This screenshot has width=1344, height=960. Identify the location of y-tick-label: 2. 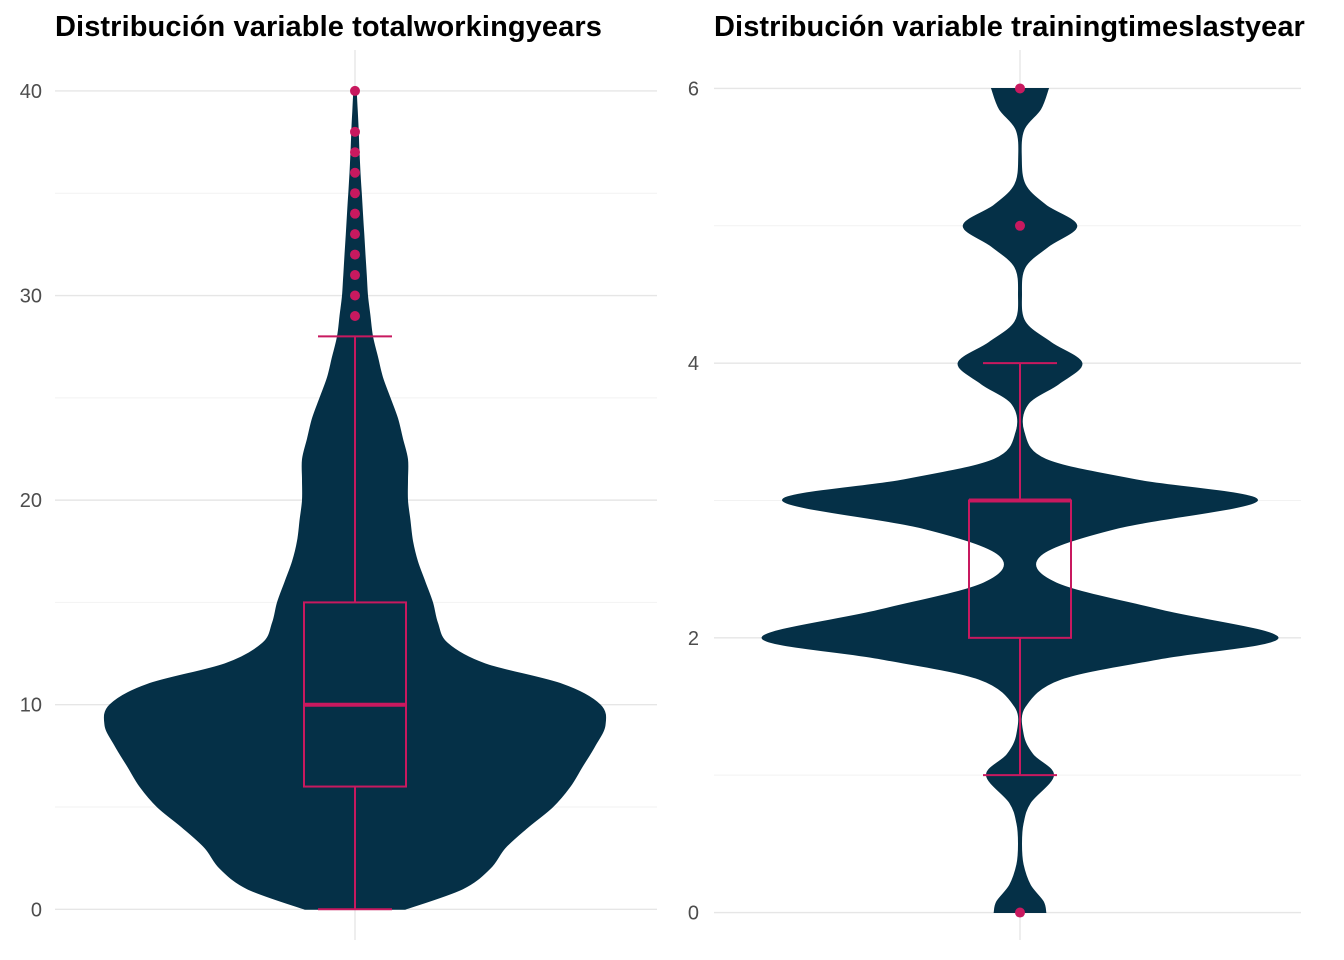
(693, 639).